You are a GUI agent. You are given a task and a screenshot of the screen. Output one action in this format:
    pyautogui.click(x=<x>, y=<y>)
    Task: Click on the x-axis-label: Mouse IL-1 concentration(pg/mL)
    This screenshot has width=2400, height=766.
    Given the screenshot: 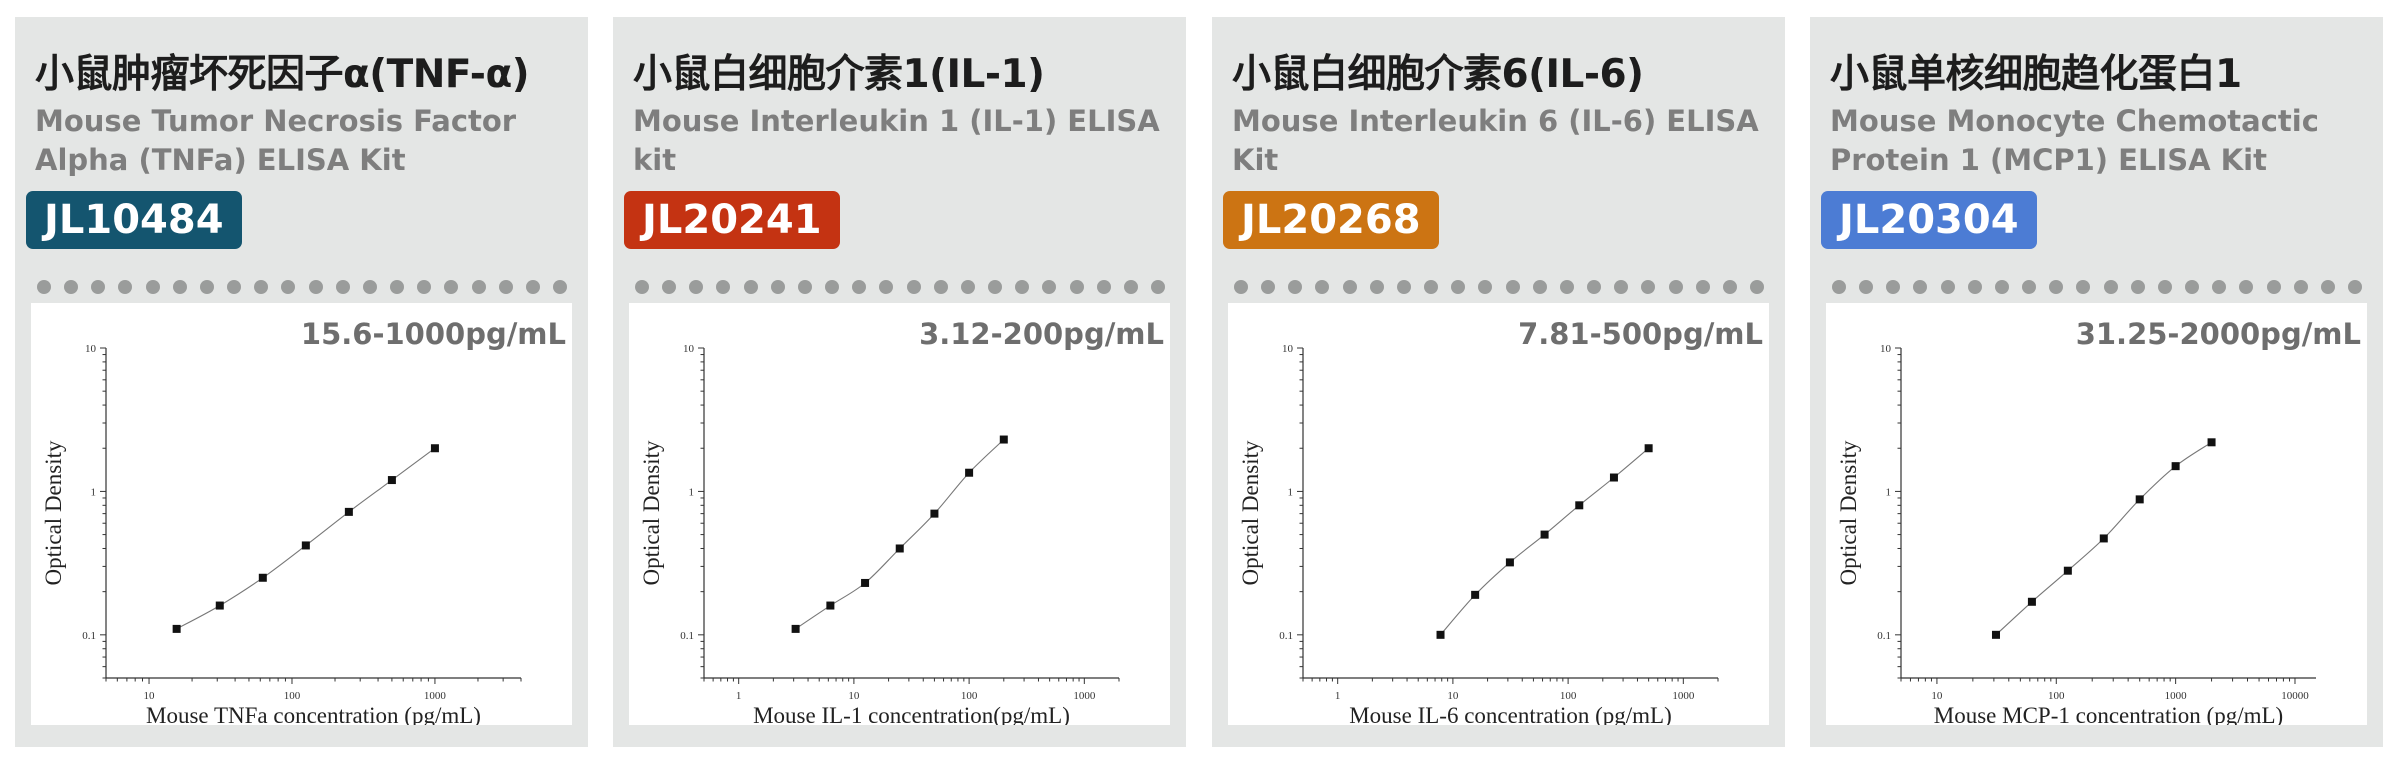 What is the action you would take?
    pyautogui.click(x=911, y=714)
    